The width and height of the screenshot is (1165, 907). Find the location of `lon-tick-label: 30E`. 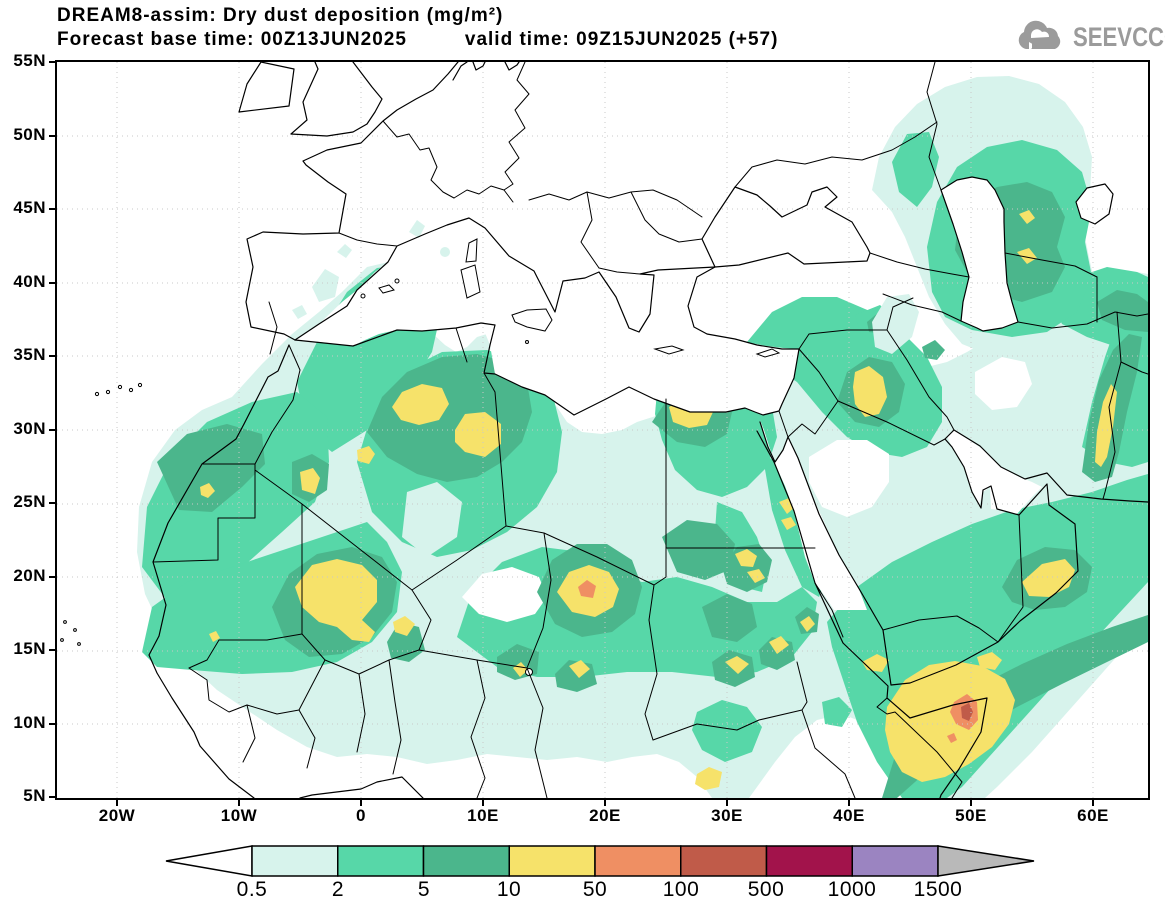

lon-tick-label: 30E is located at coordinates (727, 815).